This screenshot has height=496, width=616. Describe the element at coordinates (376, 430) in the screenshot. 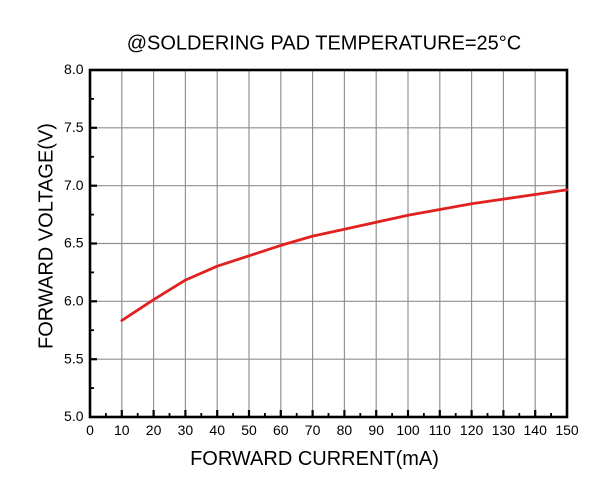

I see `svg-text: 90` at that location.